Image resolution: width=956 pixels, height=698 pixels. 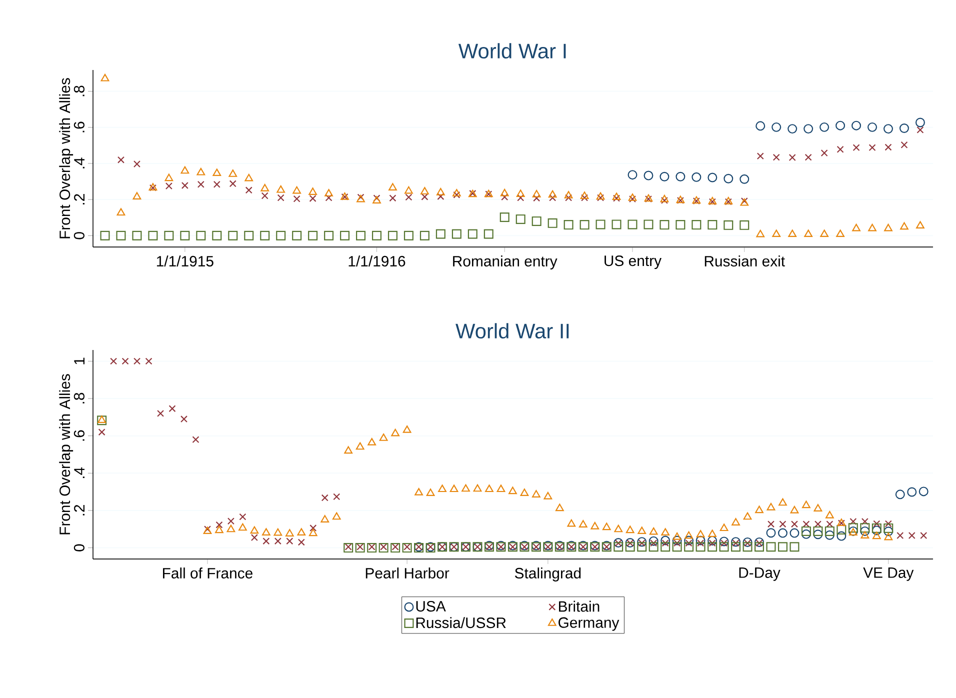 I want to click on y-tick-label: 0, so click(x=79, y=548).